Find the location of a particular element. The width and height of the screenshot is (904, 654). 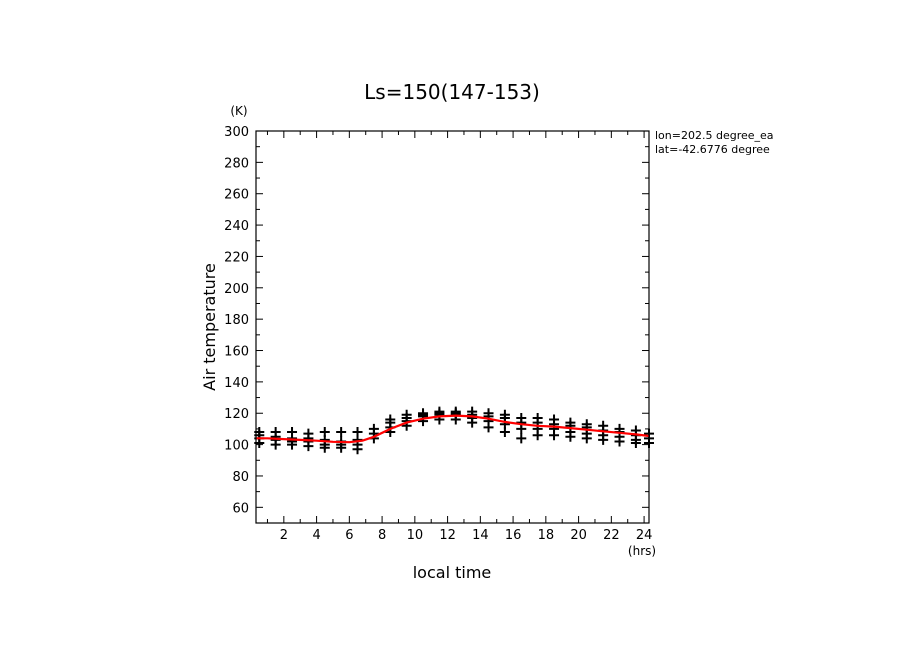

x-tick-label: 12 is located at coordinates (447, 535).